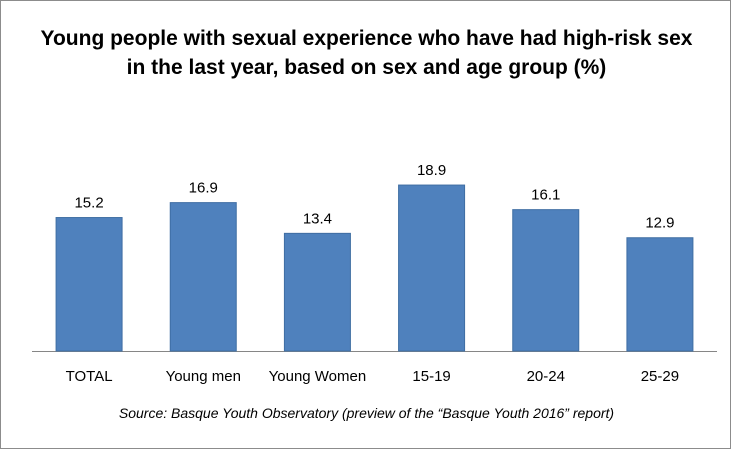  I want to click on x-tick-label: 15-19, so click(431, 376).